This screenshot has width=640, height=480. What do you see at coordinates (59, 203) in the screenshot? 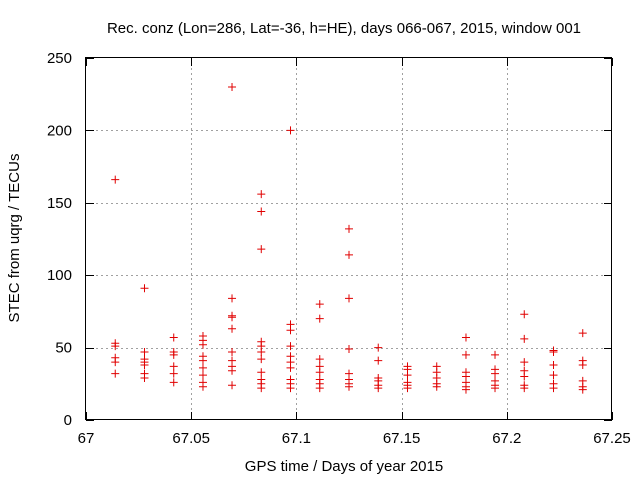
I see `y-tick-label: 150` at bounding box center [59, 203].